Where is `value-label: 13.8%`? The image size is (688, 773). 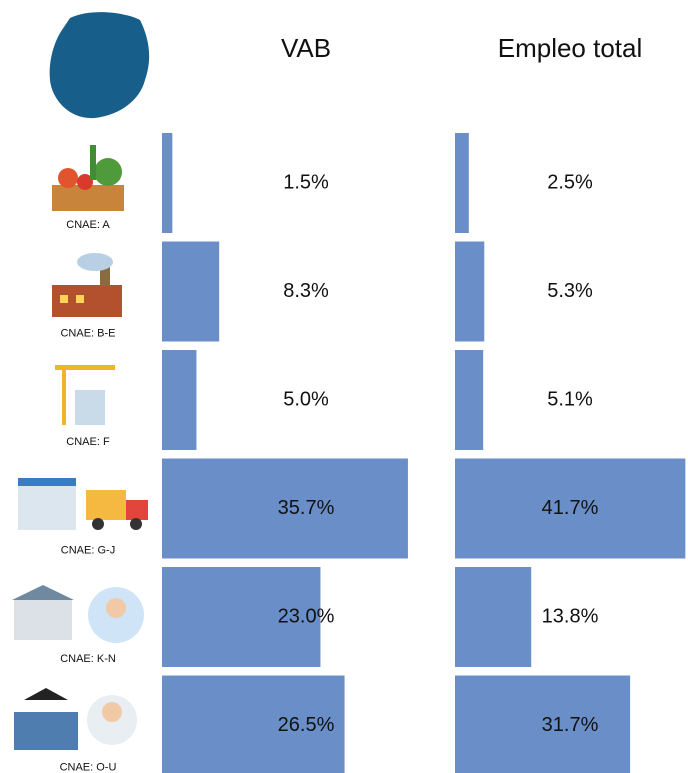
value-label: 13.8% is located at coordinates (570, 616).